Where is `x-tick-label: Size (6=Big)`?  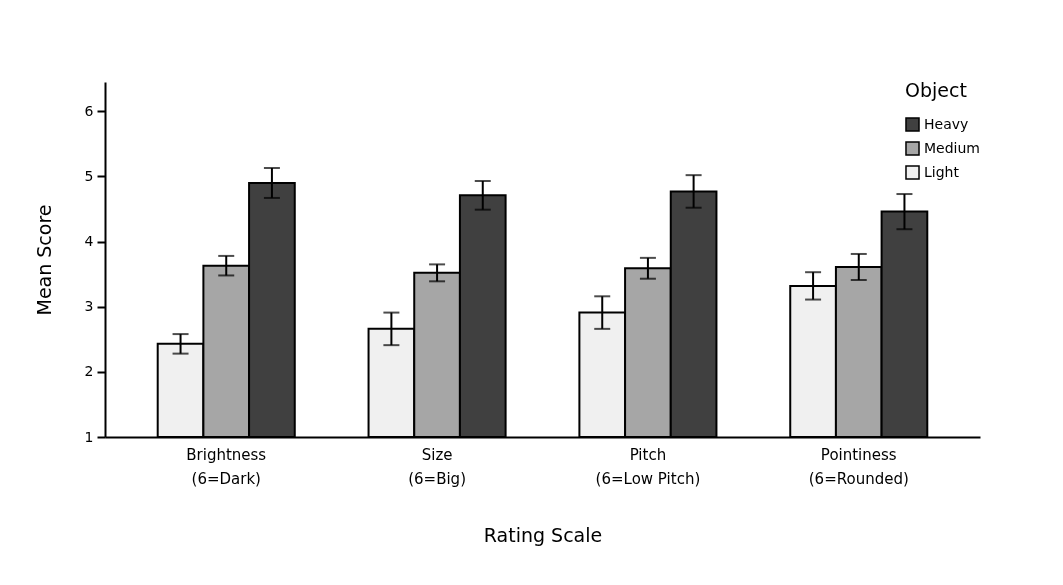 x-tick-label: Size (6=Big) is located at coordinates (437, 466).